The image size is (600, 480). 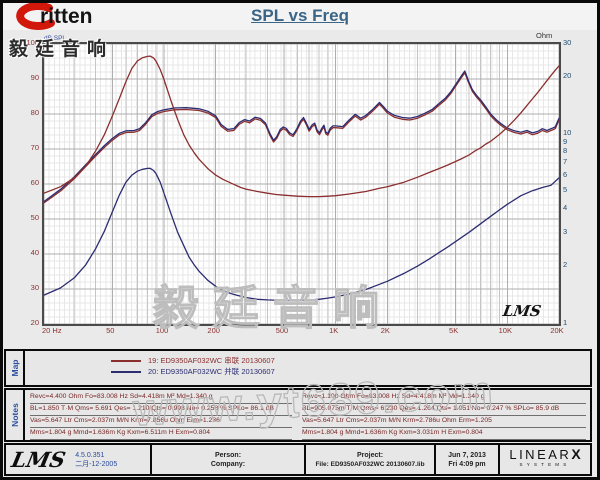 I want to click on x-tick-label: 2K, so click(x=385, y=330).